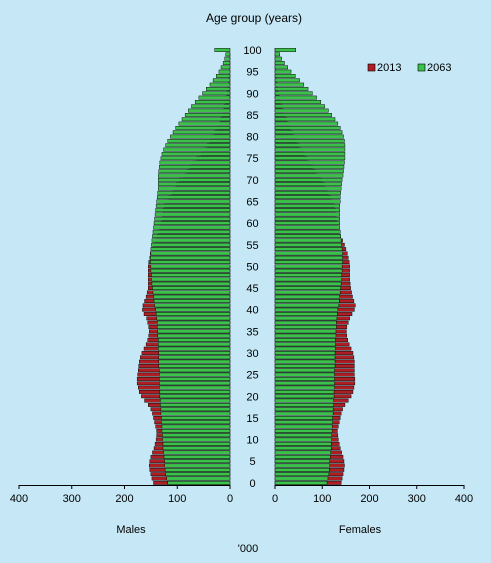  Describe the element at coordinates (252, 159) in the screenshot. I see `age-tick-label: 75` at that location.